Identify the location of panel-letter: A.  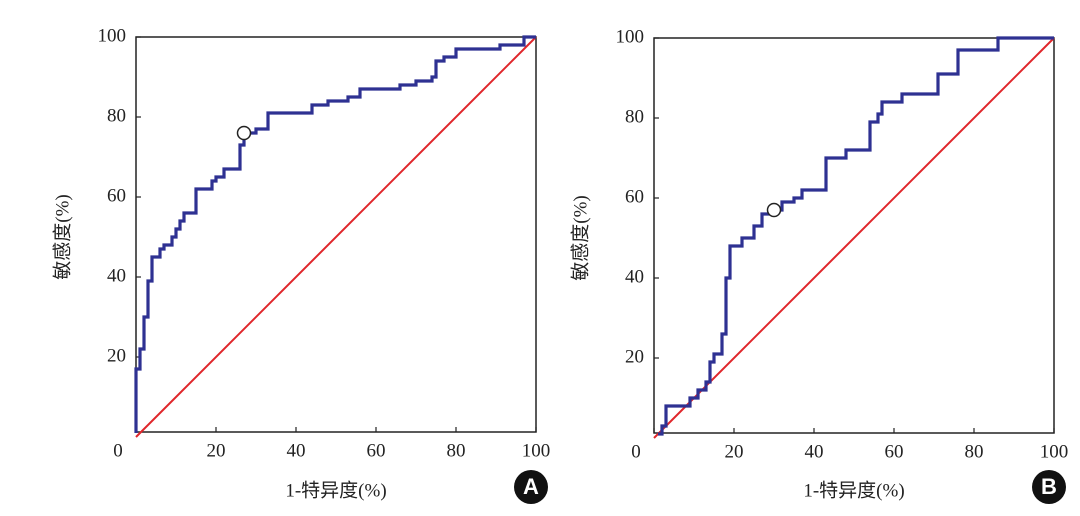
(531, 486).